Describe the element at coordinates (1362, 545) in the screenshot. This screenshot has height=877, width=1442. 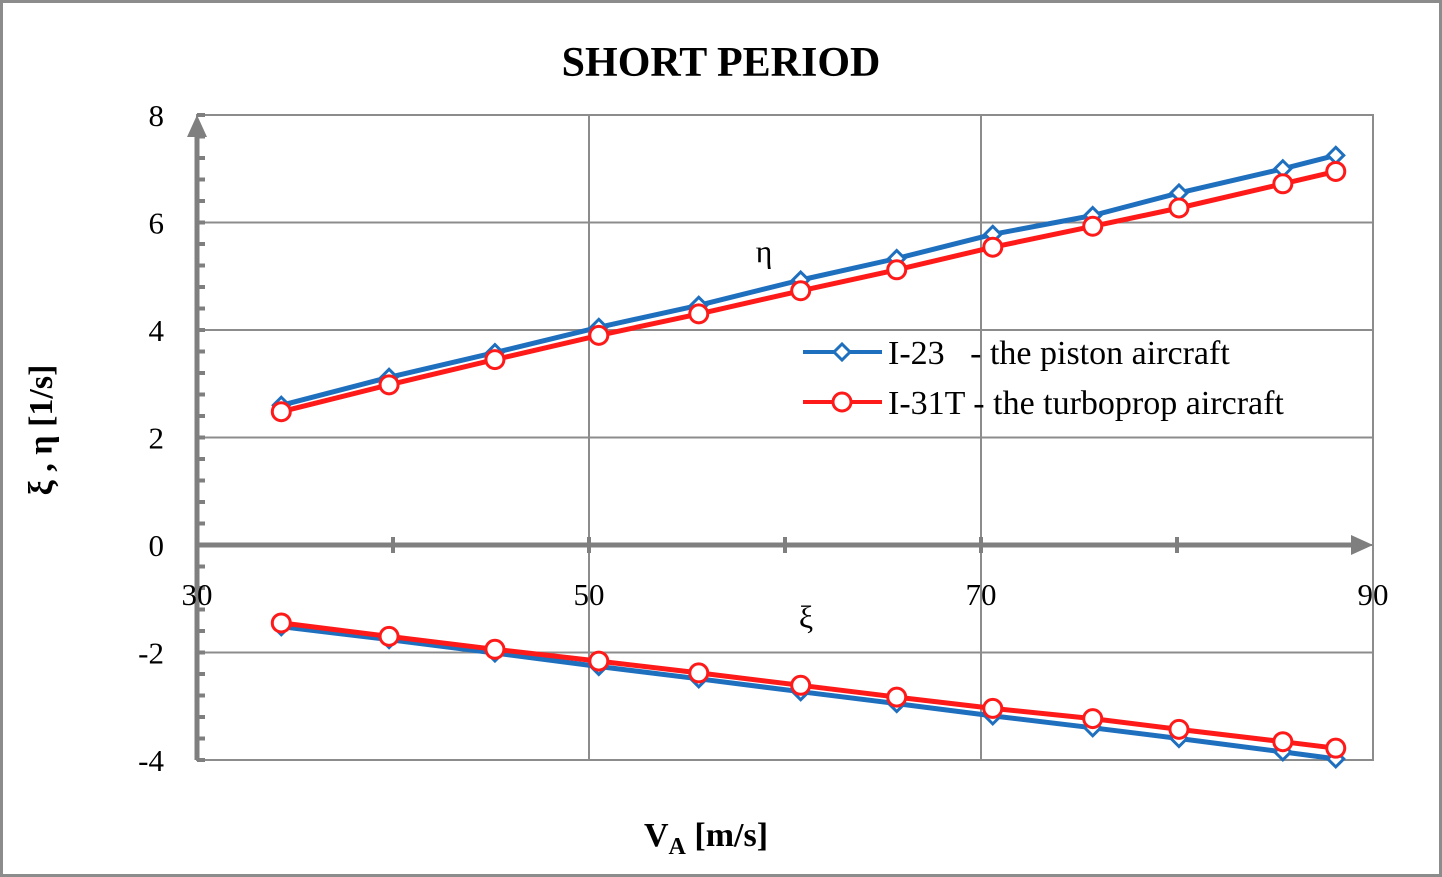
I see `x-axis-arrow` at that location.